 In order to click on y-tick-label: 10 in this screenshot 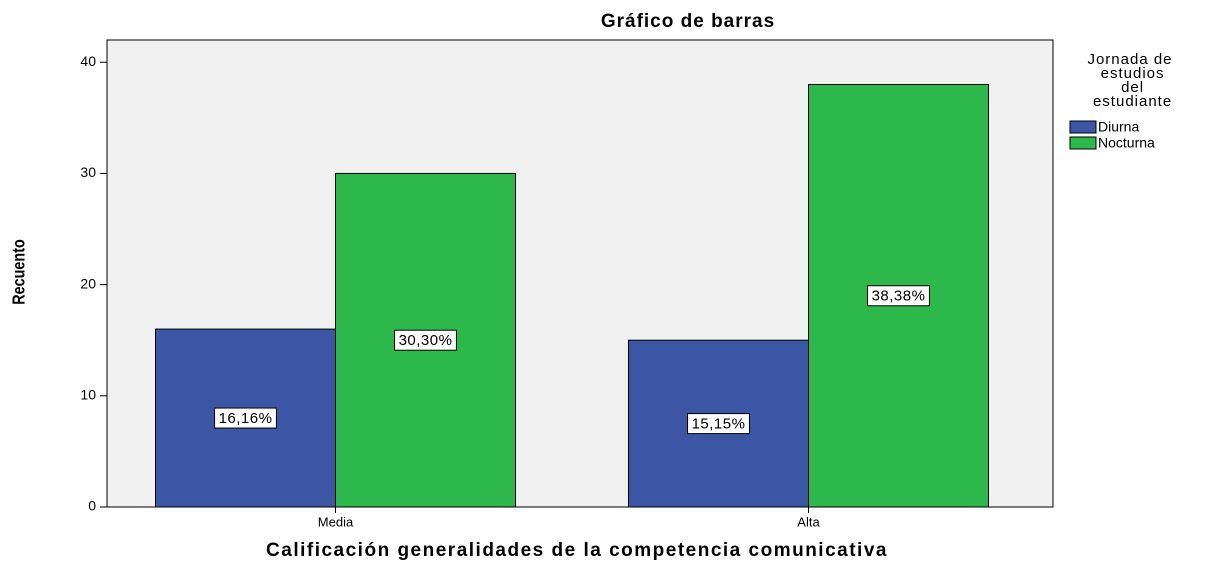, I will do `click(88, 395)`.